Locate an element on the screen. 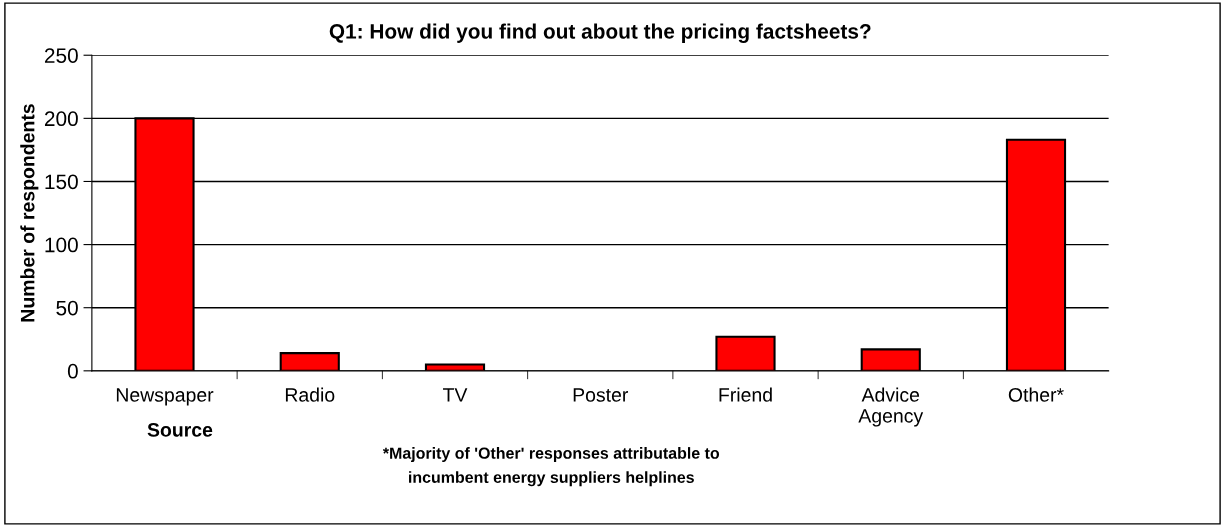 This screenshot has width=1225, height=526. y-tick-label: 50 is located at coordinates (67, 308).